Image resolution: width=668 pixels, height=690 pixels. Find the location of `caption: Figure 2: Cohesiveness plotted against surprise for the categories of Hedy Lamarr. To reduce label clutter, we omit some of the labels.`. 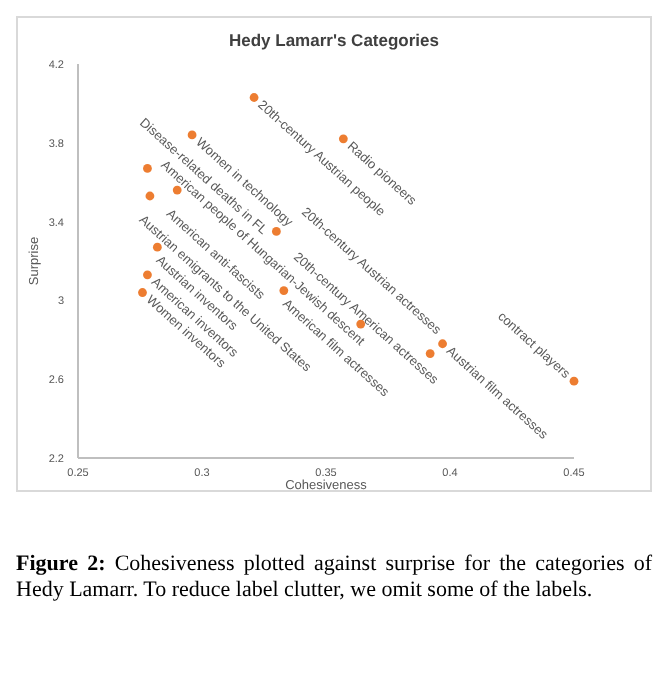

caption: Figure 2: Cohesiveness plotted against surprise for the categories of Hedy Lamarr. To reduce label clutter, we omit some of the labels. is located at coordinates (334, 578).